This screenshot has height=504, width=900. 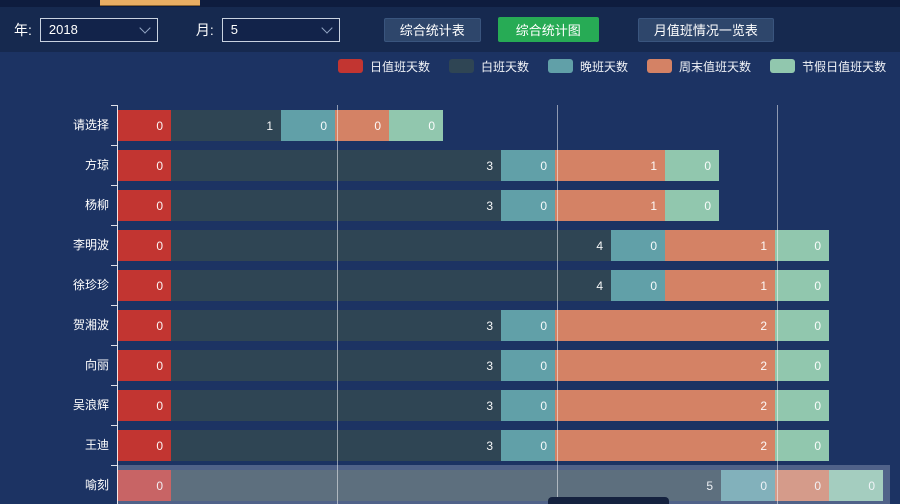 I want to click on legend-item-label: 周末值班天数, so click(x=715, y=66).